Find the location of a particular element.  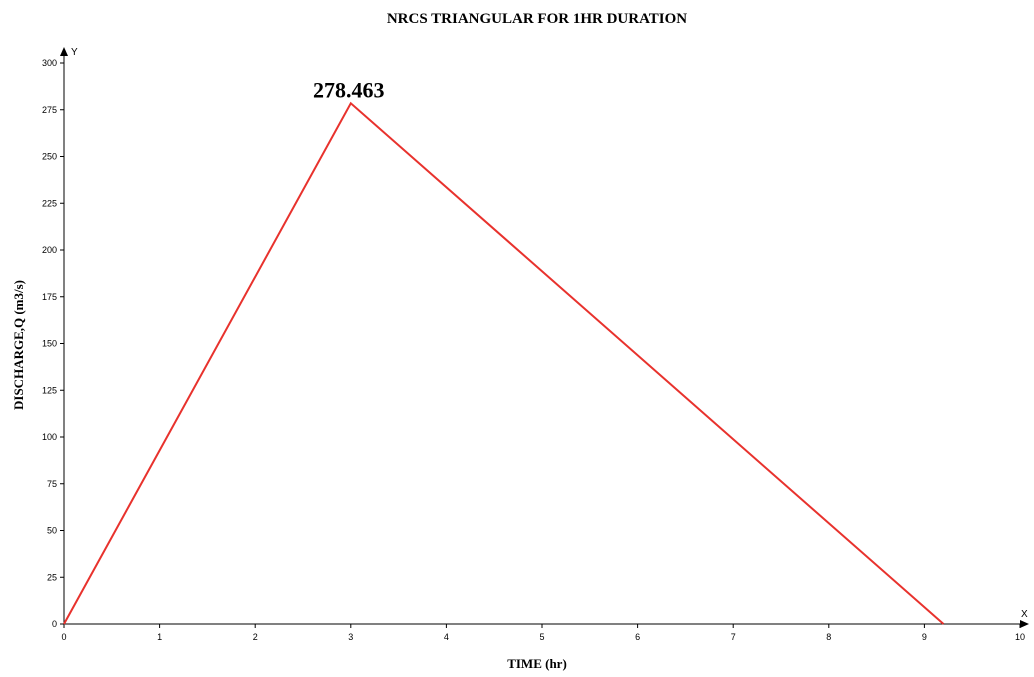

x-ticks: 0 1 2 3 4 5 6 7 8 9 10 is located at coordinates (543, 633).